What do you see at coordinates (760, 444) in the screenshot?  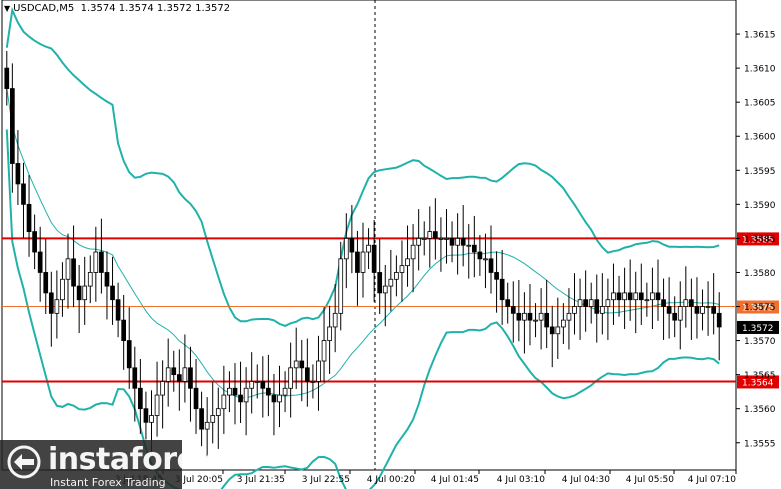 I see `y-tick-label: 1.3555` at bounding box center [760, 444].